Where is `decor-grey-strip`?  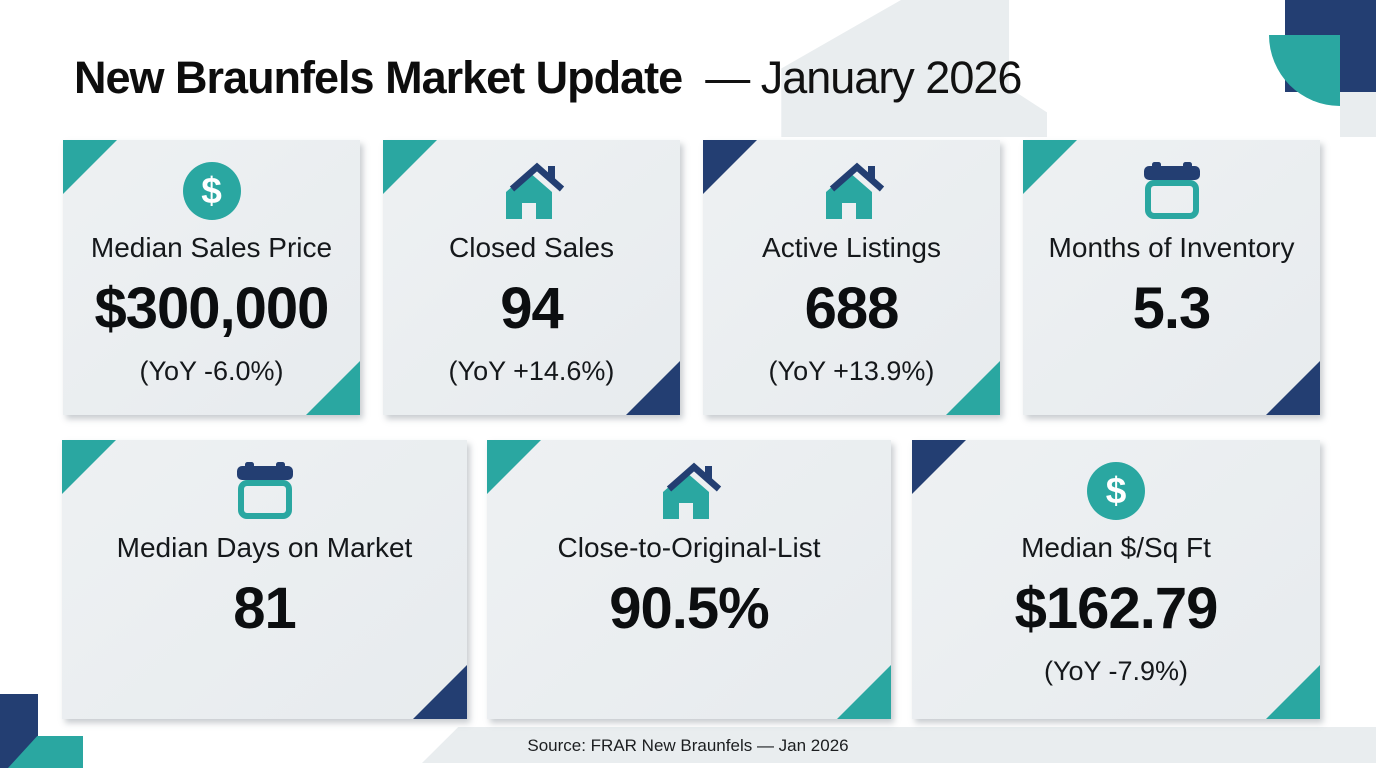
decor-grey-strip is located at coordinates (1358, 114).